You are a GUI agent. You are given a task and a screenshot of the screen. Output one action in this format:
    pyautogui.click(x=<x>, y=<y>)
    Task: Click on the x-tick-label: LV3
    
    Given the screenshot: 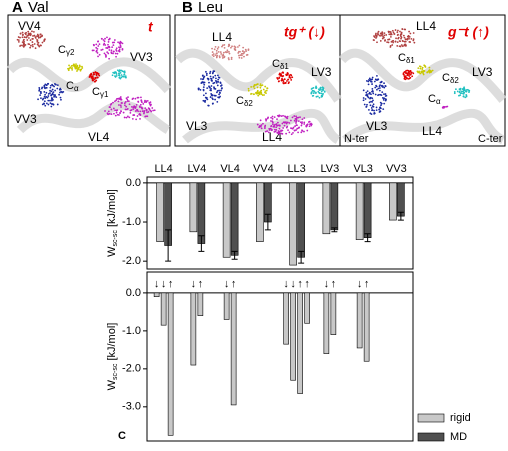 What is the action you would take?
    pyautogui.click(x=329, y=169)
    